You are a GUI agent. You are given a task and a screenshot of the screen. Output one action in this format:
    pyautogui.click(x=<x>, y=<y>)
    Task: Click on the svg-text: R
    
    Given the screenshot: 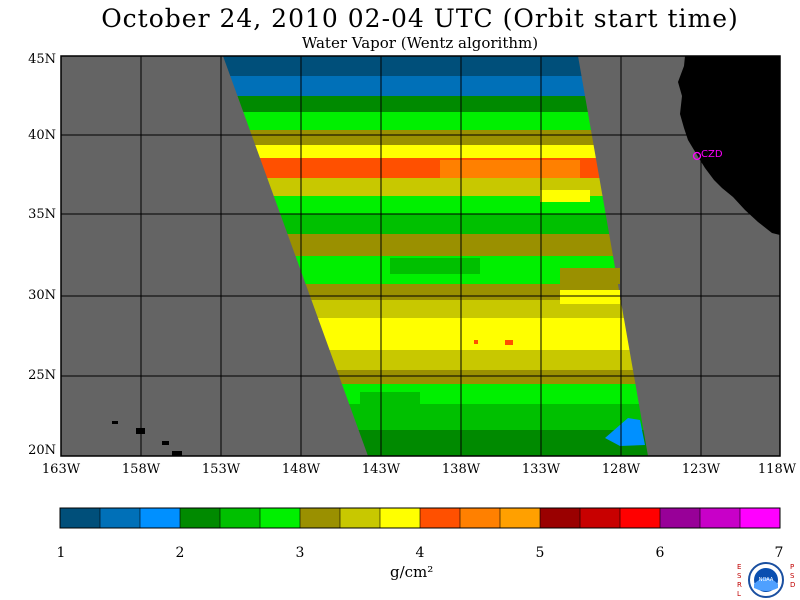 What is the action you would take?
    pyautogui.click(x=739, y=585)
    